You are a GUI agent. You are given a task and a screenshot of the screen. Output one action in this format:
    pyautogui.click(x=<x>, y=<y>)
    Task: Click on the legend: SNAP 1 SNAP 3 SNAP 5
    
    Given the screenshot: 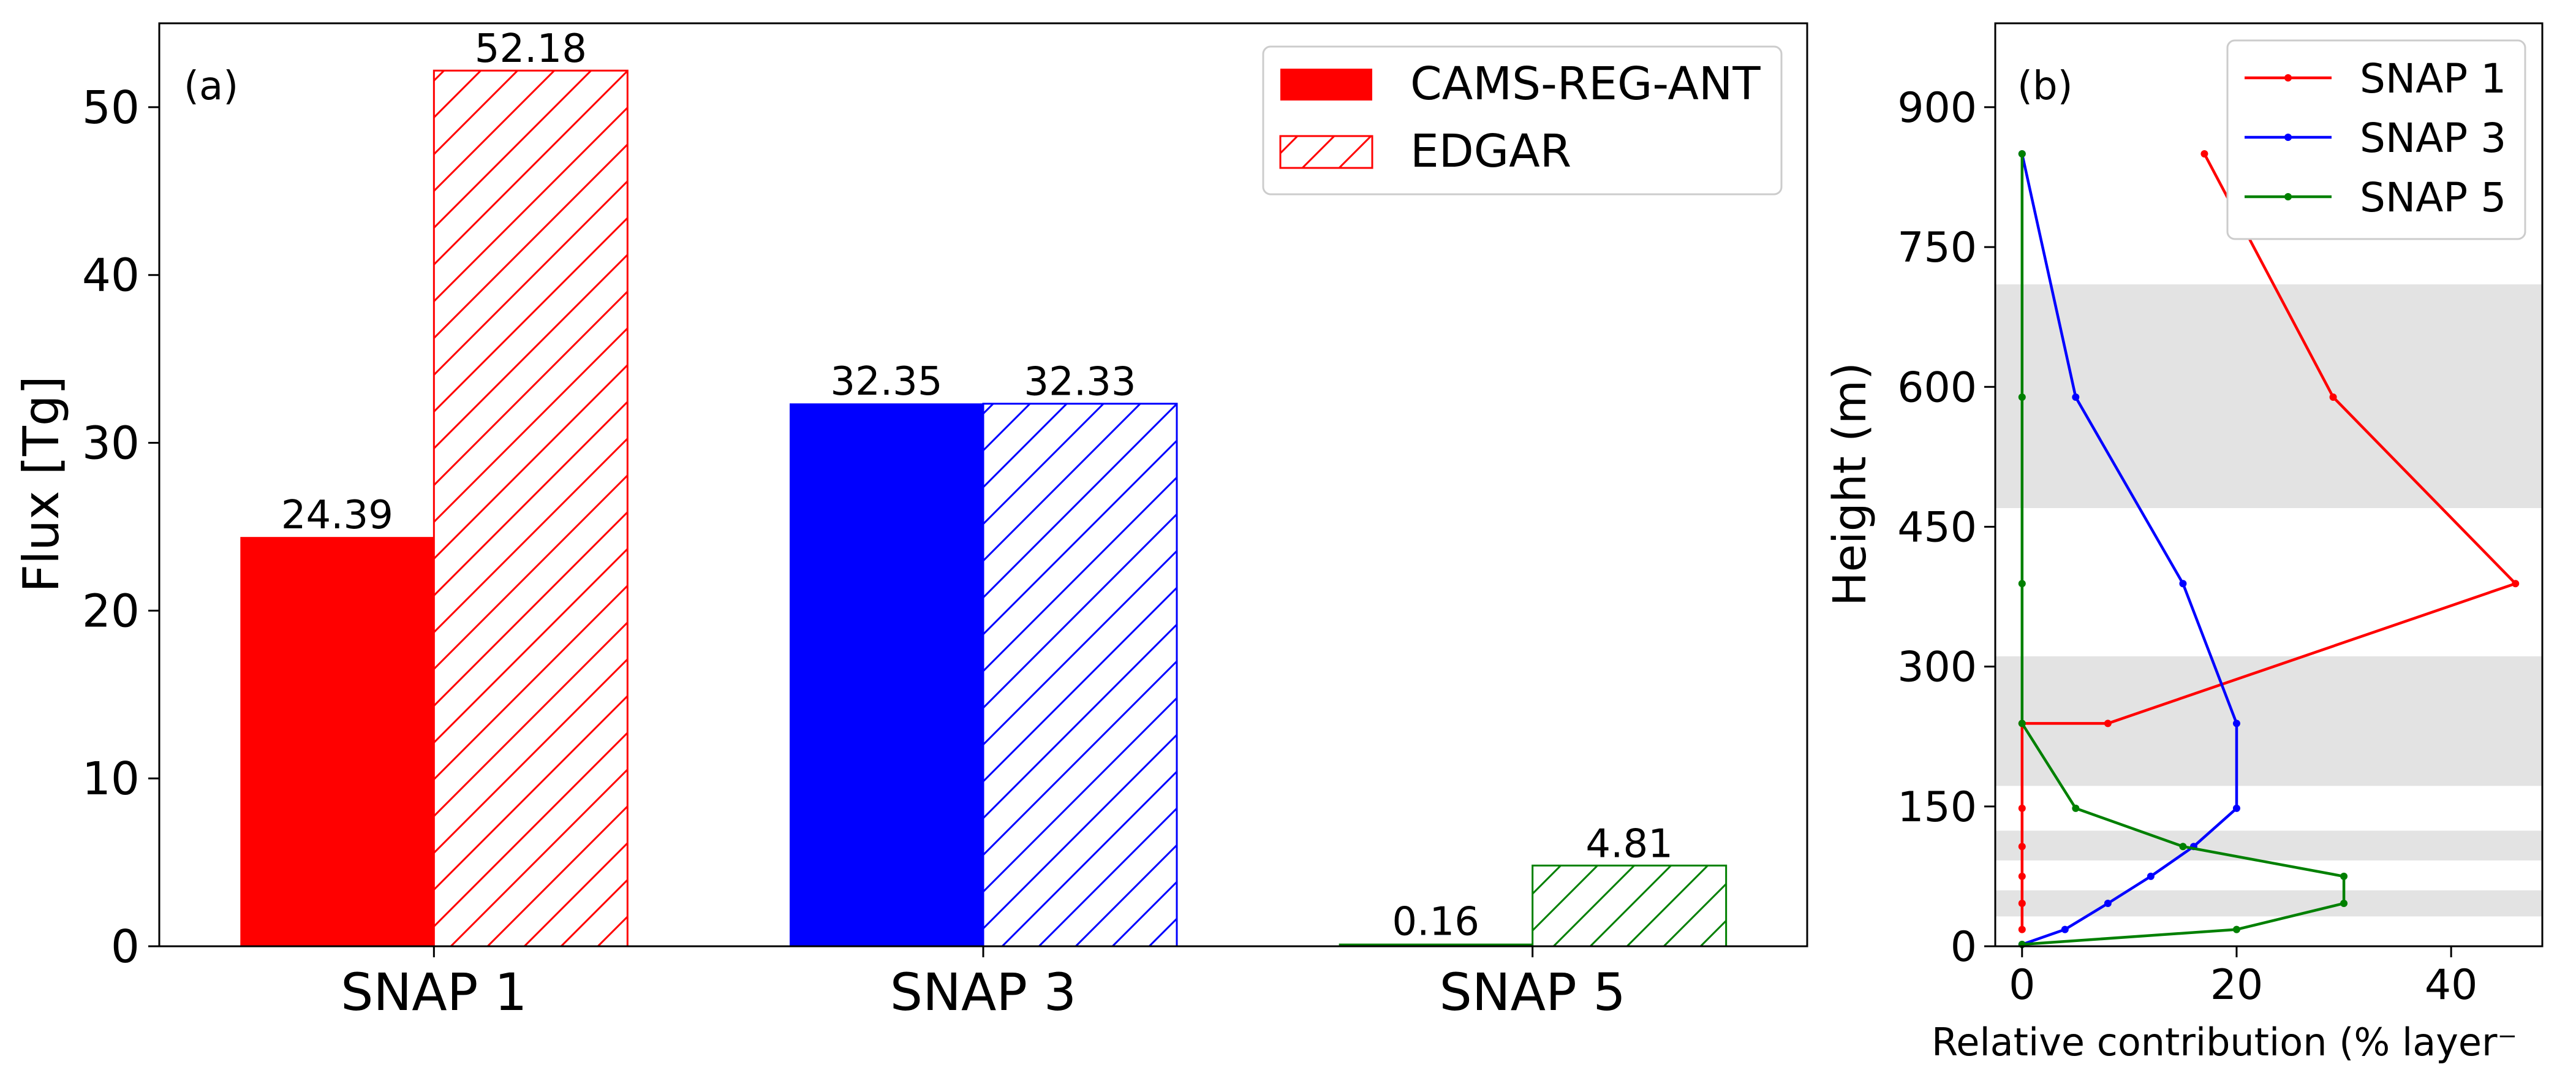 What is the action you would take?
    pyautogui.click(x=2376, y=139)
    